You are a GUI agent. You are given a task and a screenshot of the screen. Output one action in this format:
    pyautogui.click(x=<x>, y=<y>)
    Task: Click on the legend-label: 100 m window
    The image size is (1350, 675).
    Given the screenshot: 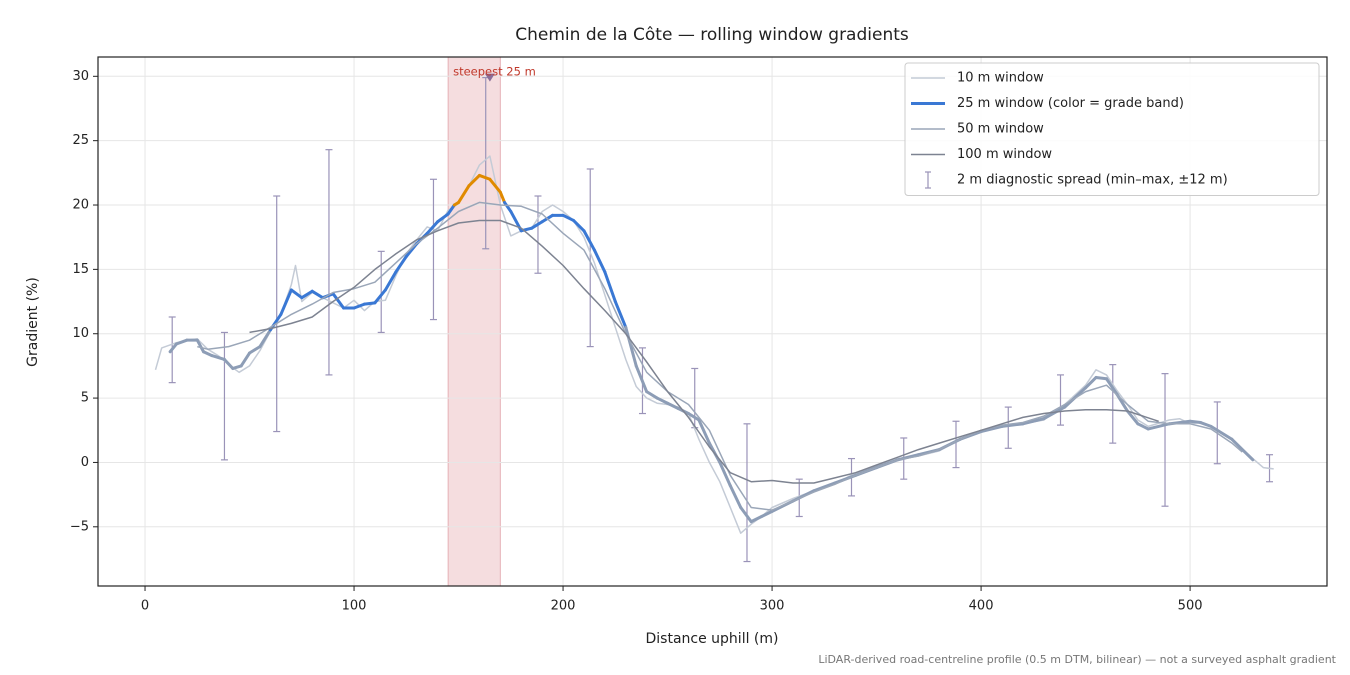 What is the action you would take?
    pyautogui.click(x=1004, y=154)
    